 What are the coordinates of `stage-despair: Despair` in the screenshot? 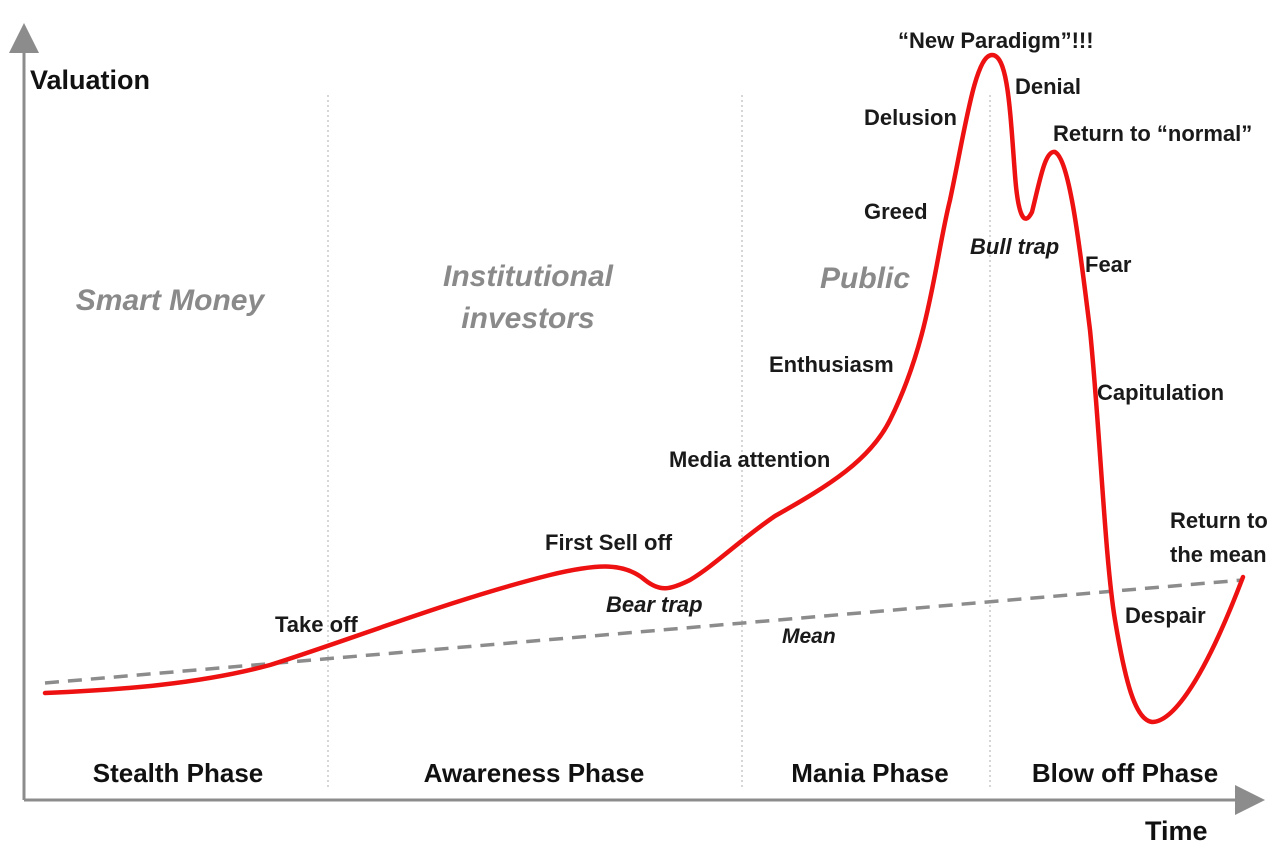 It's located at (1165, 615).